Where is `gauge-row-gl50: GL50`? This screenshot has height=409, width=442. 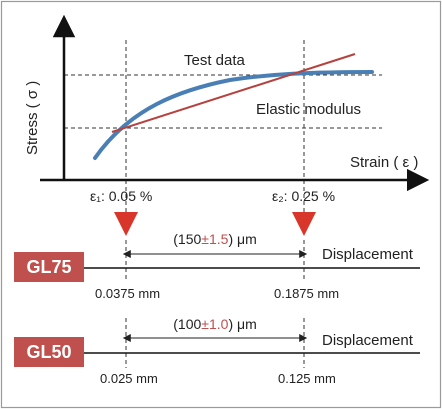
gauge-row-gl50: GL50 is located at coordinates (49, 352).